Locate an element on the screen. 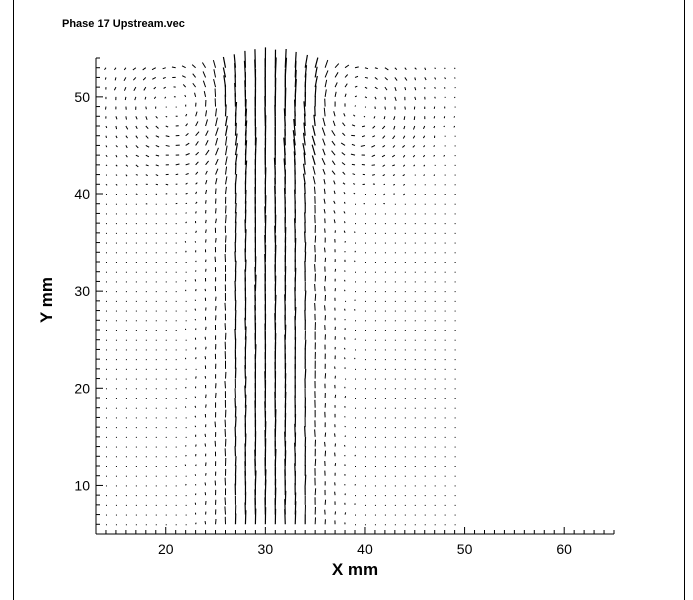  y-tick-label: 20 is located at coordinates (82, 388).